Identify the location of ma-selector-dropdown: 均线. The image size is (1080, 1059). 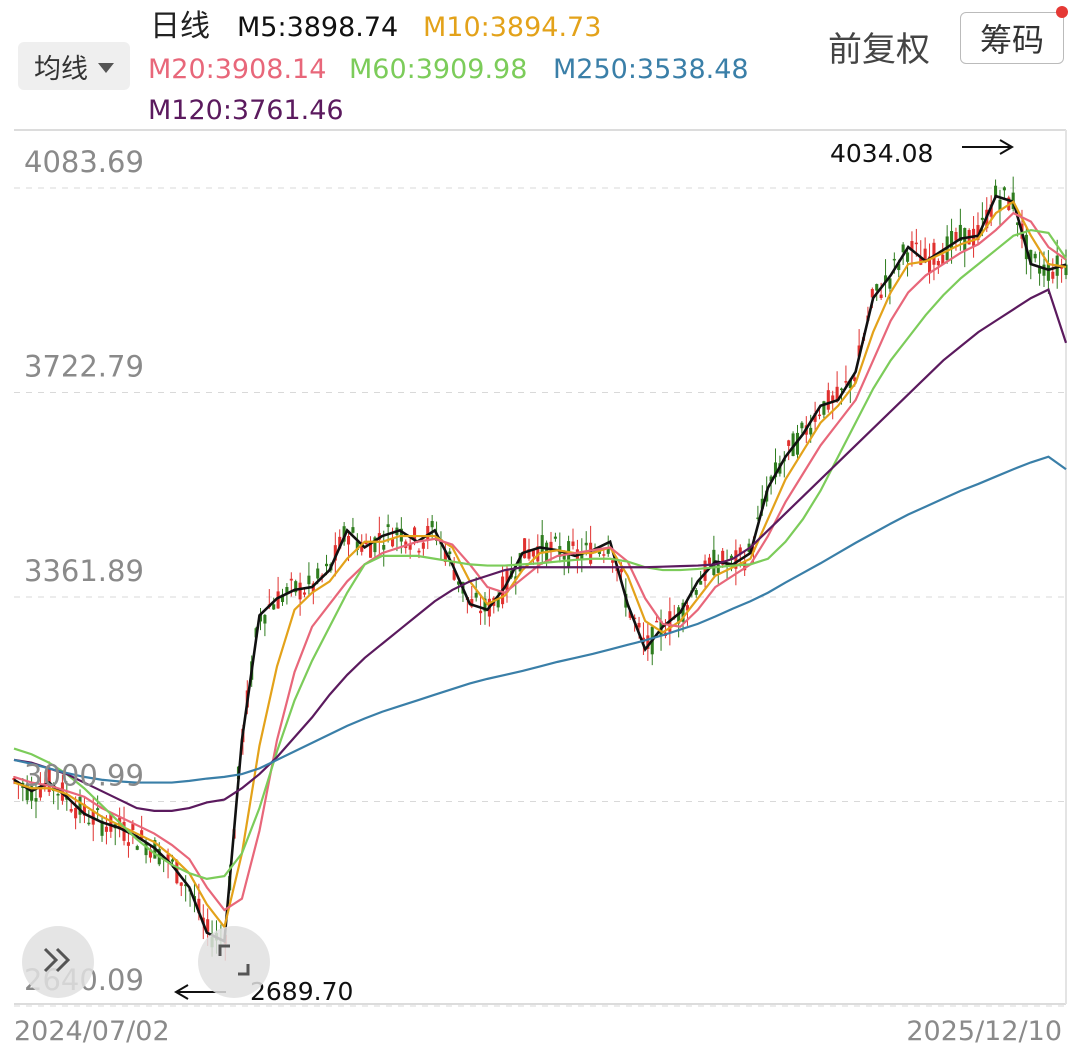
(74, 66).